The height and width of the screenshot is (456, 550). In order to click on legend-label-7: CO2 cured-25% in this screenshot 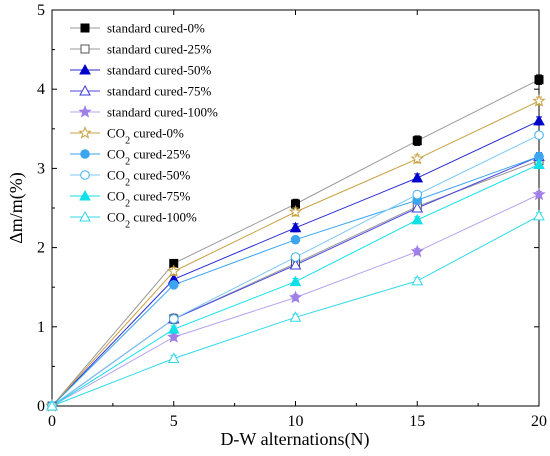, I will do `click(149, 157)`.